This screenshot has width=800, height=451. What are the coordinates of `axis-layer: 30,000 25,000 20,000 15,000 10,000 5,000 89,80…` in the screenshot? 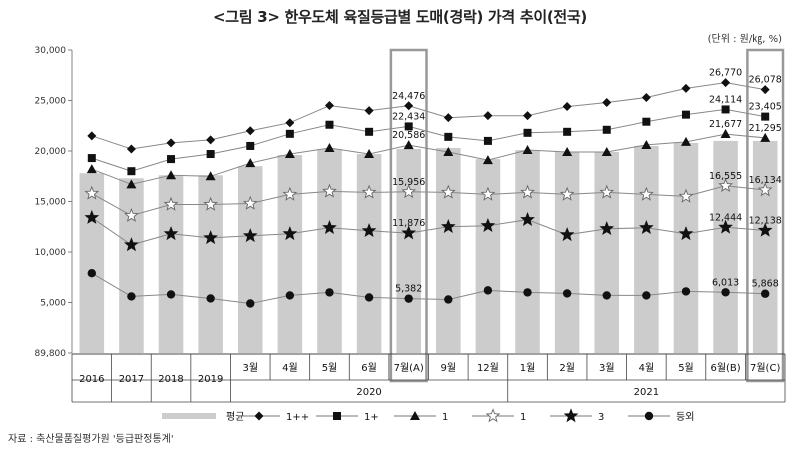 It's located at (54, 202).